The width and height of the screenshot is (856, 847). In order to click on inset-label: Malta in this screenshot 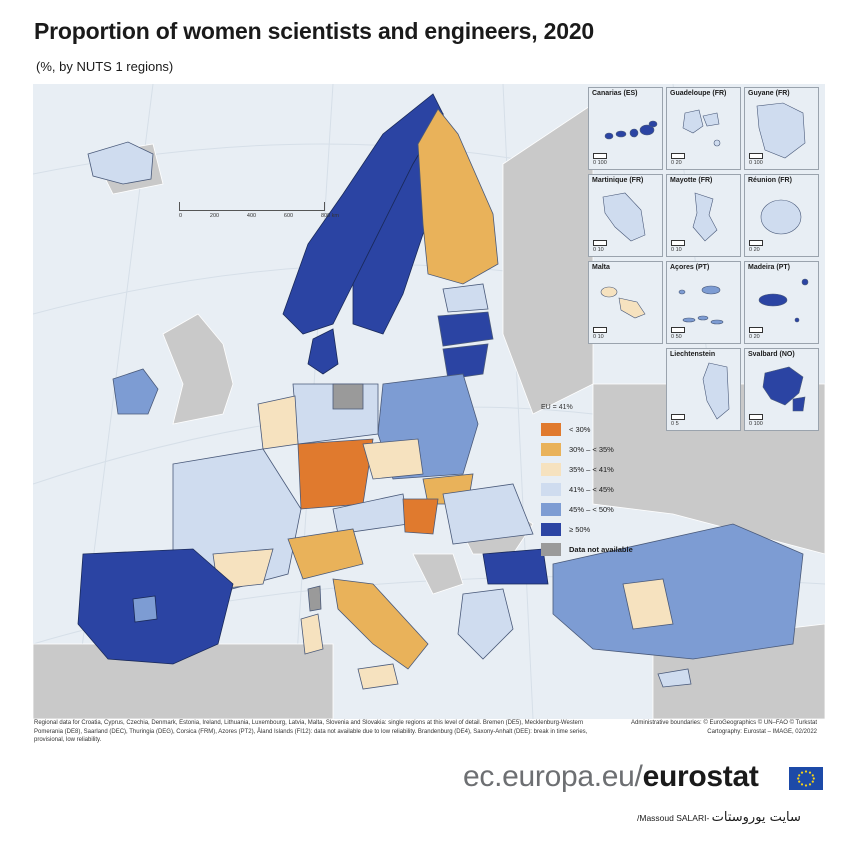, I will do `click(601, 267)`.